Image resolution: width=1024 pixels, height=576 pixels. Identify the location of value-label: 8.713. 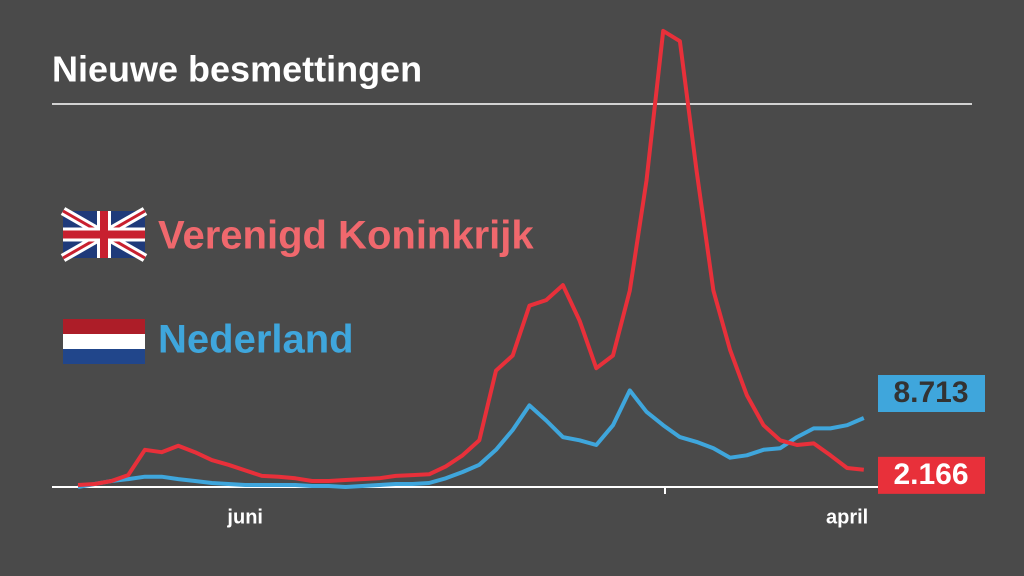
(930, 392).